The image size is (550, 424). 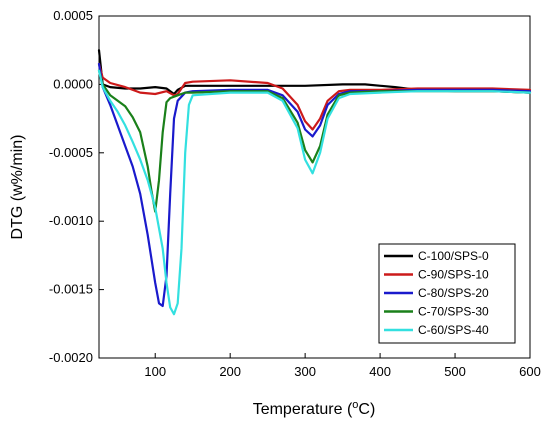 I want to click on x-axis: 100 200 300 400 500 600, so click(x=342, y=366).